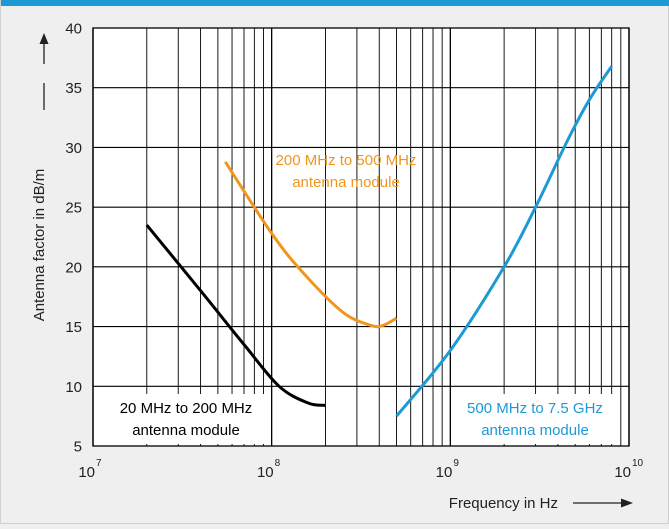 This screenshot has height=529, width=669. What do you see at coordinates (73, 208) in the screenshot?
I see `y-tick-label: 25` at bounding box center [73, 208].